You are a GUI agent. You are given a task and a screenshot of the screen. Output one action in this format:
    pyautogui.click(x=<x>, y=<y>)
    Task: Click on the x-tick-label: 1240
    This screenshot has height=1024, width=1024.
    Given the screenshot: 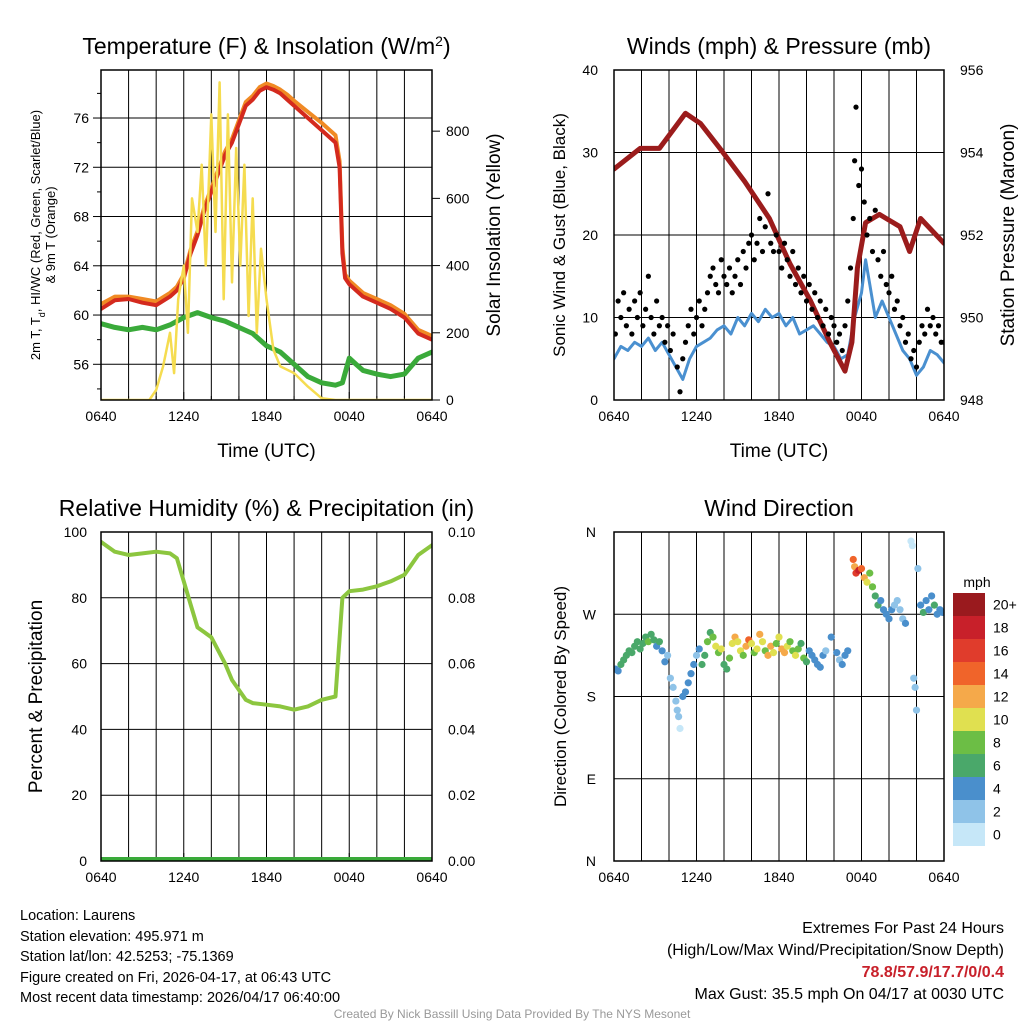 What is the action you would take?
    pyautogui.click(x=183, y=416)
    